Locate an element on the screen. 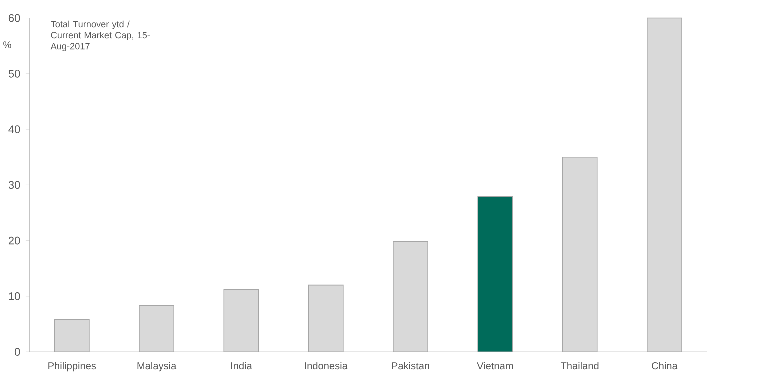  y-axis-title: % is located at coordinates (8, 45).